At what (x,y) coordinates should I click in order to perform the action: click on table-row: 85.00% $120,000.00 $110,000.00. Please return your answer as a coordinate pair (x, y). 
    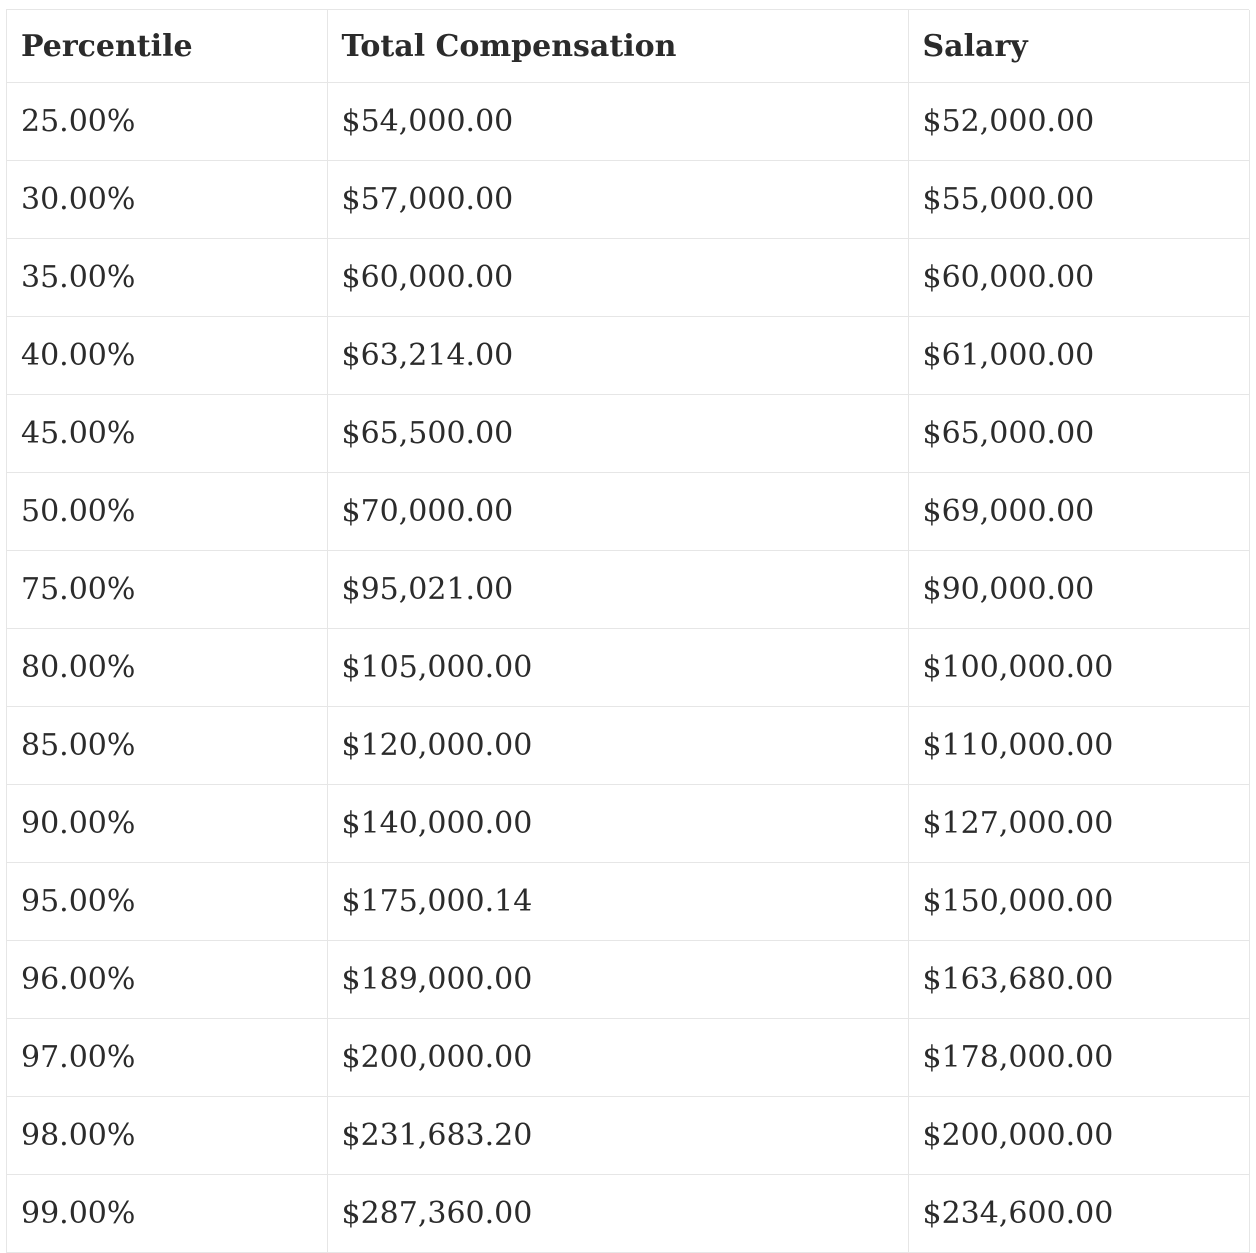
    Looking at the image, I should click on (628, 745).